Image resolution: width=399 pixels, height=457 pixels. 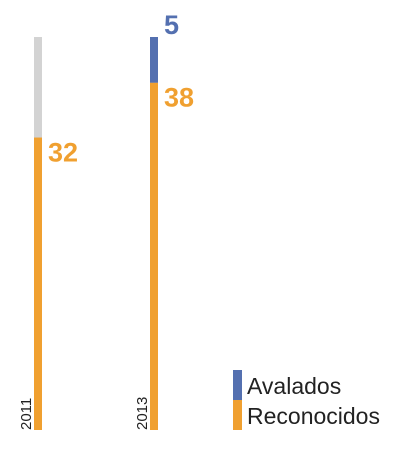 I want to click on legend-swatch-reconocidos, so click(x=237, y=415).